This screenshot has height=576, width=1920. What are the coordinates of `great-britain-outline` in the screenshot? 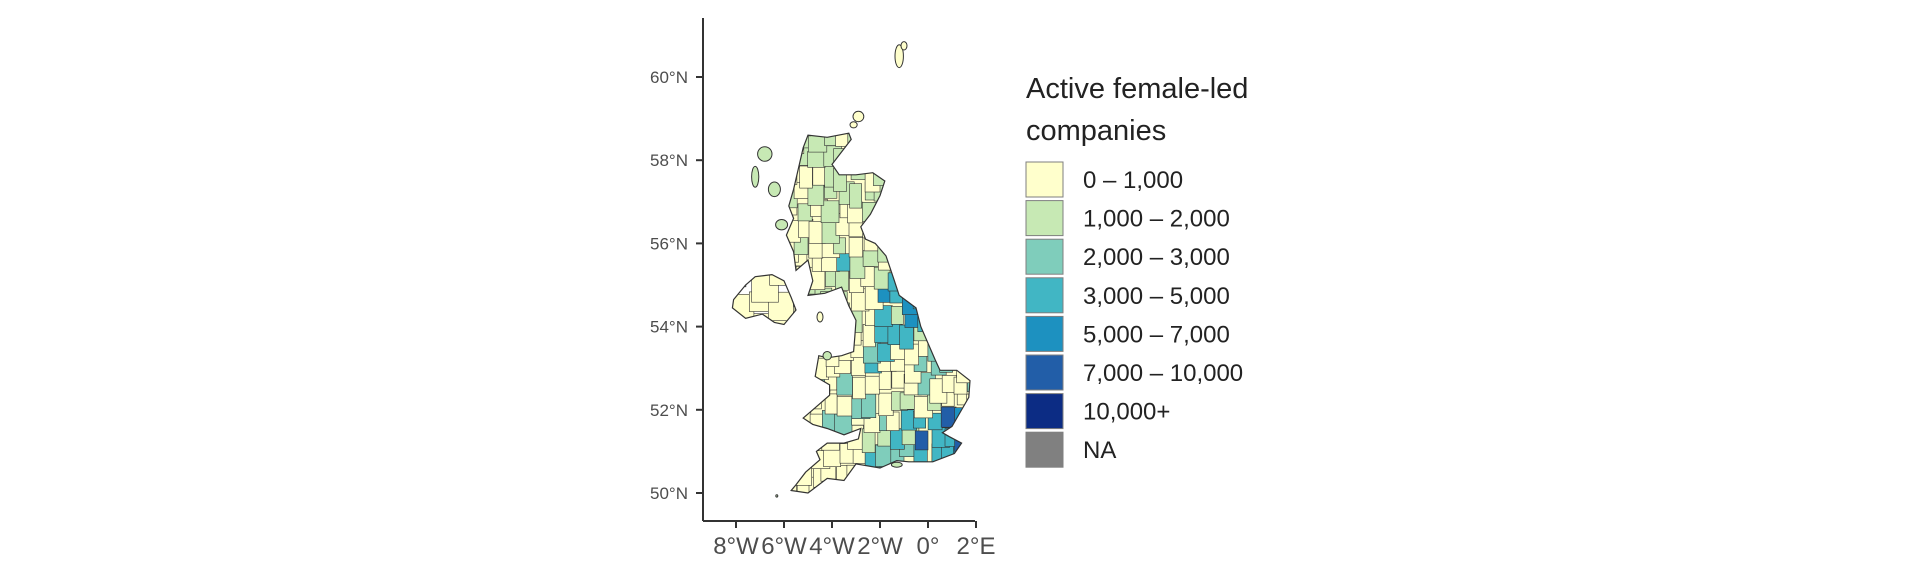 It's located at (878, 313).